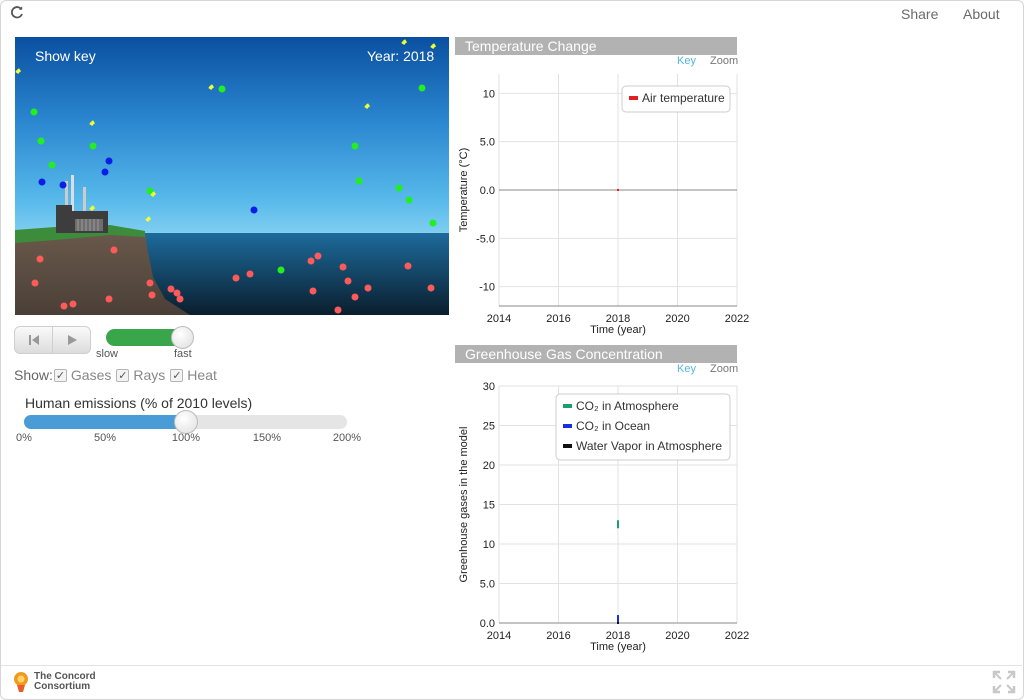  I want to click on temperature-key-link: Key, so click(686, 61).